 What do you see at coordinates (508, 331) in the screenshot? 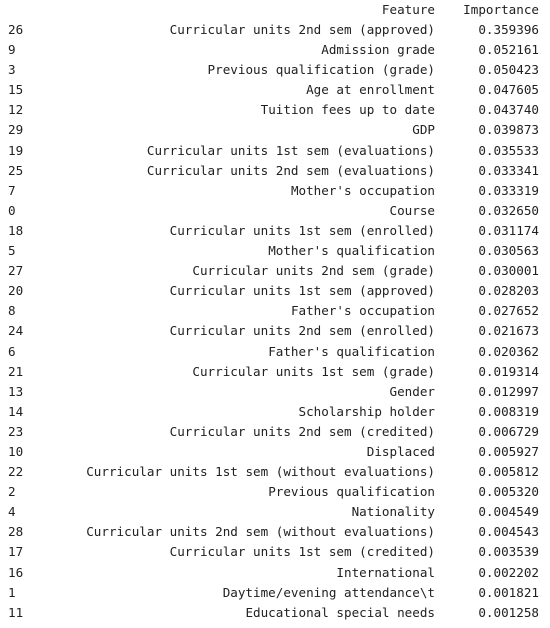
I see `importance-cell: 0.021673` at bounding box center [508, 331].